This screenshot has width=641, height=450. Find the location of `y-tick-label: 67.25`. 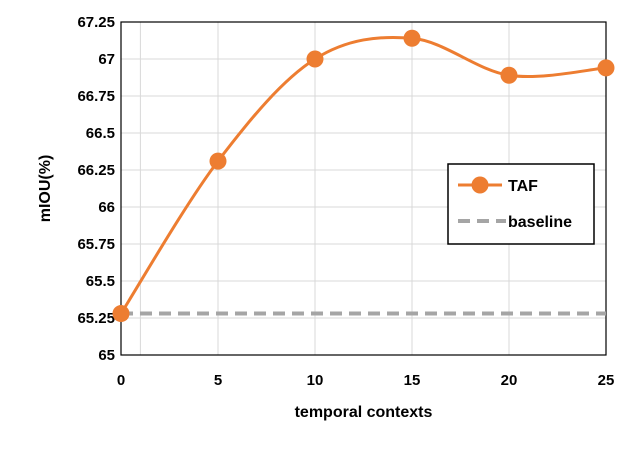

y-tick-label: 67.25 is located at coordinates (96, 22).